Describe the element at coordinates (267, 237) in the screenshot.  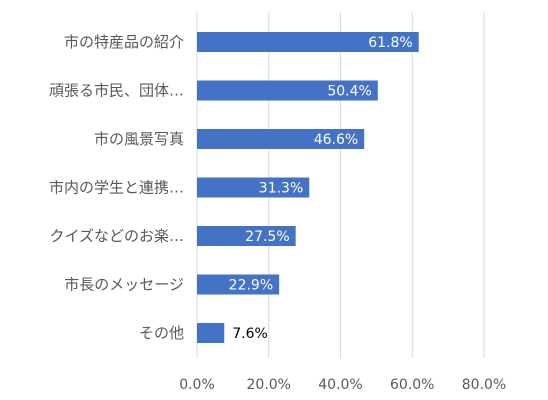
I see `data-label: 27.5%` at that location.